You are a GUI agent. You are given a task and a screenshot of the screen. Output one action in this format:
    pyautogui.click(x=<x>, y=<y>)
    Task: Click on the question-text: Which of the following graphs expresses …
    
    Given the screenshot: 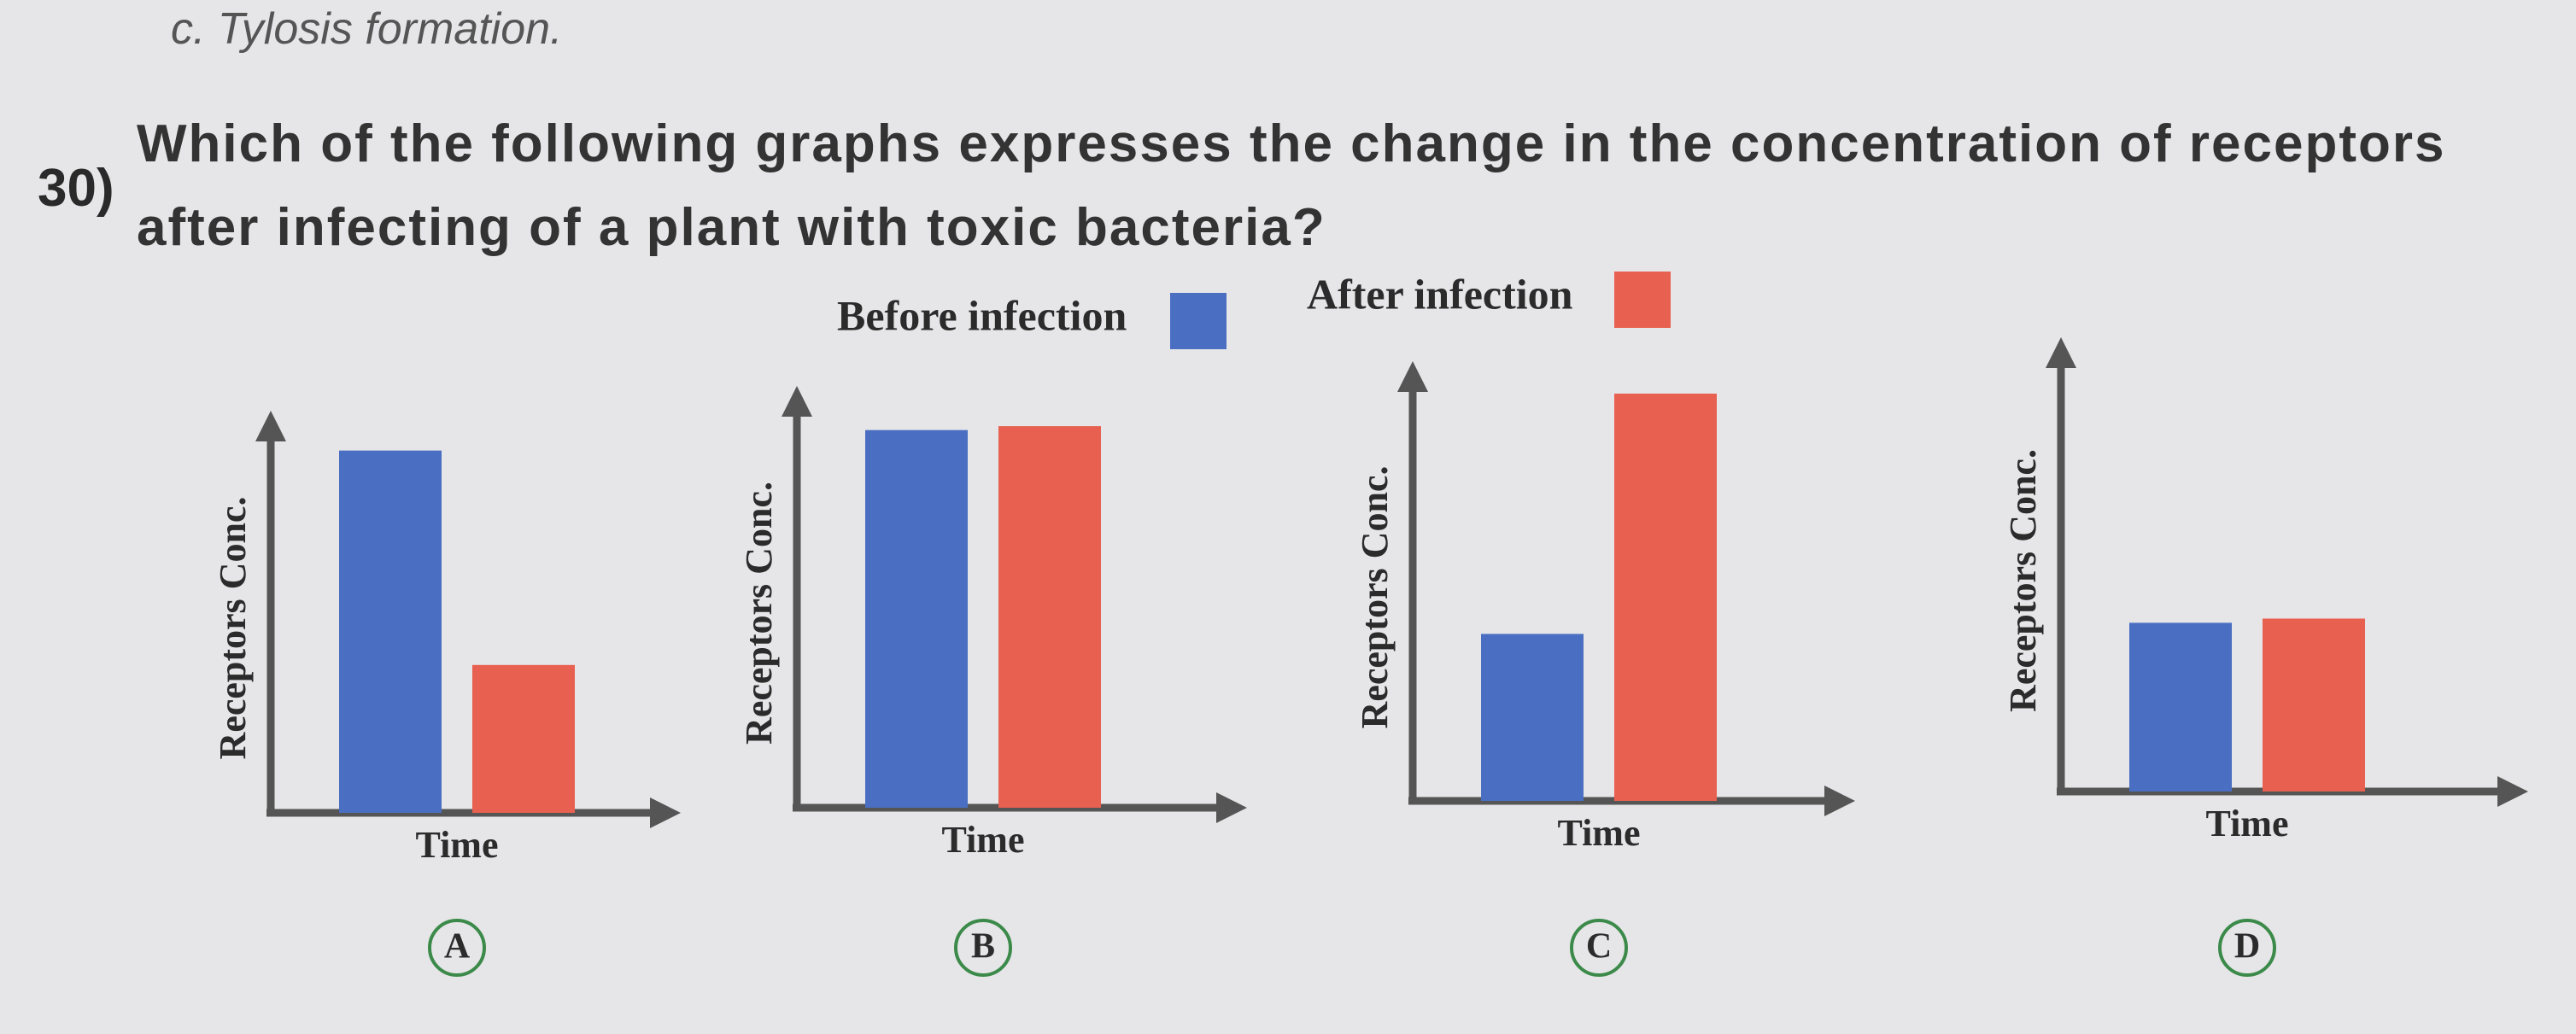 What is the action you would take?
    pyautogui.click(x=1291, y=185)
    